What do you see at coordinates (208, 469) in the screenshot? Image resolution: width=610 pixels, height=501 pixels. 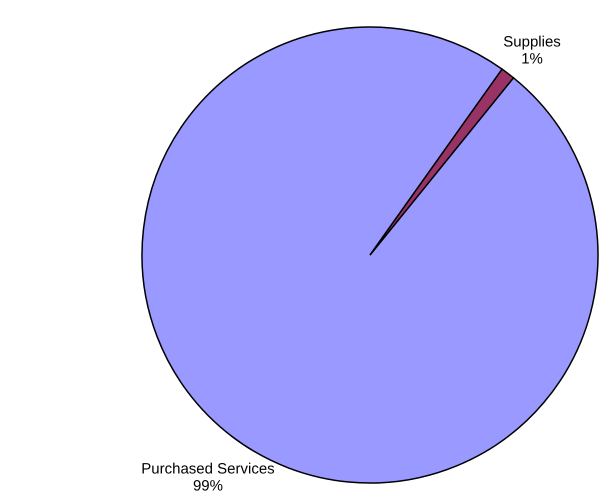 I see `slice-label: Purchased Services` at bounding box center [208, 469].